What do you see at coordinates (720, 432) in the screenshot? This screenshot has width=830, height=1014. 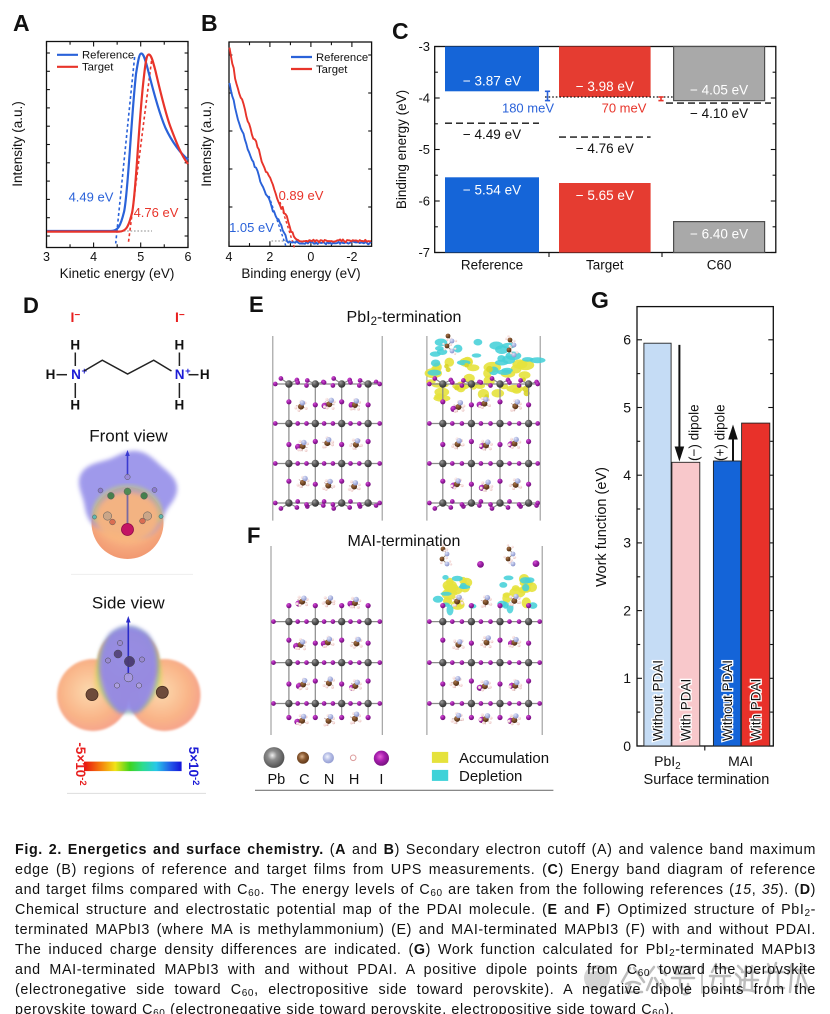 I see `svg-text: (+) dipole` at bounding box center [720, 432].